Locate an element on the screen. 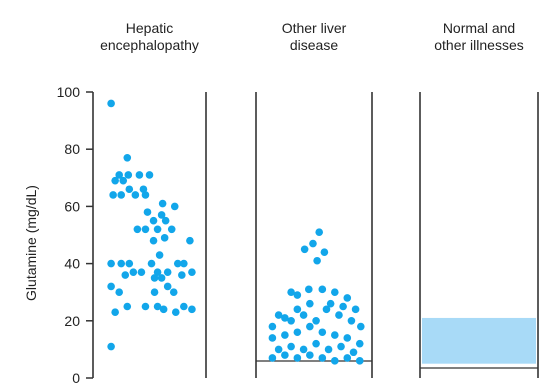 The width and height of the screenshot is (549, 387). panel-title-line: encephalopathy is located at coordinates (149, 45).